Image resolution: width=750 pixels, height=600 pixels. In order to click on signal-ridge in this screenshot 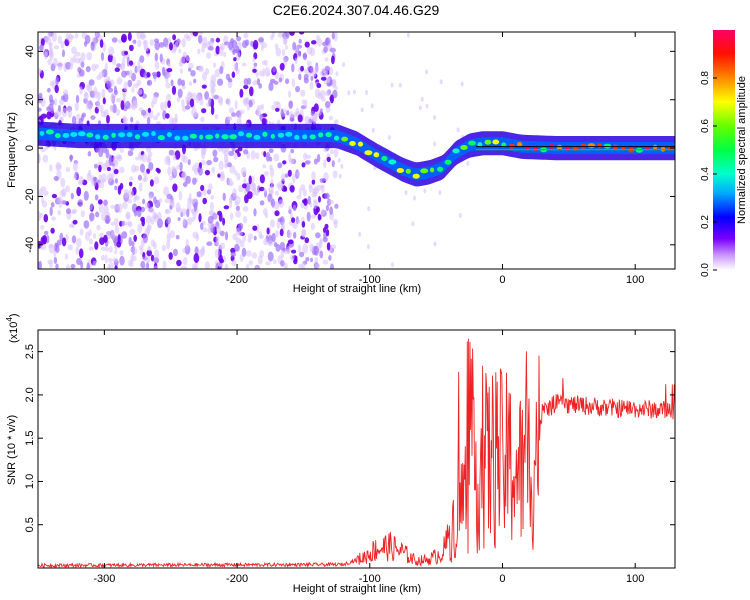, I will do `click(356, 154)`.